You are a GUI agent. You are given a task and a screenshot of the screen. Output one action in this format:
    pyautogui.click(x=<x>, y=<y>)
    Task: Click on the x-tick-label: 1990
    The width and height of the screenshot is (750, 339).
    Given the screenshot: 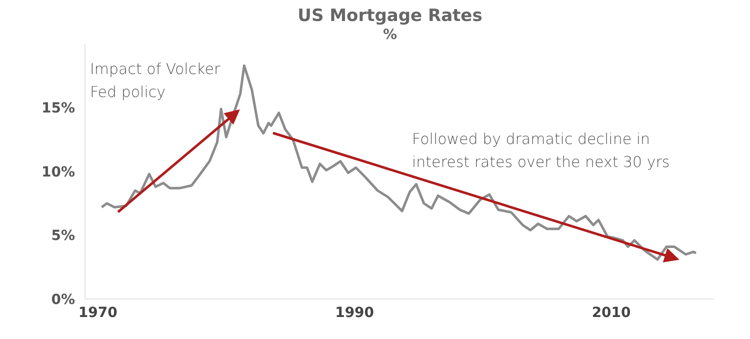 What is the action you would take?
    pyautogui.click(x=354, y=312)
    